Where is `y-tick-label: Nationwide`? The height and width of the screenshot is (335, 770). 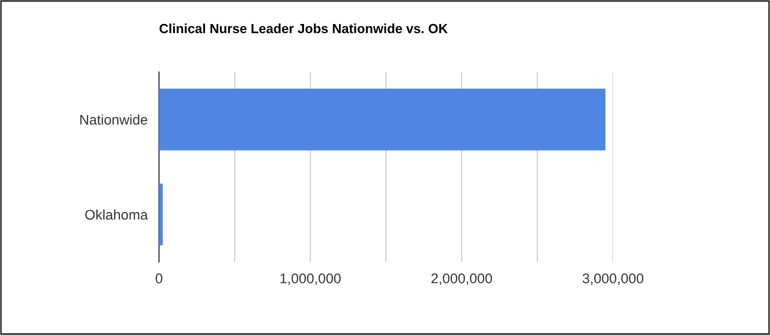
y-tick-label: Nationwide is located at coordinates (114, 119).